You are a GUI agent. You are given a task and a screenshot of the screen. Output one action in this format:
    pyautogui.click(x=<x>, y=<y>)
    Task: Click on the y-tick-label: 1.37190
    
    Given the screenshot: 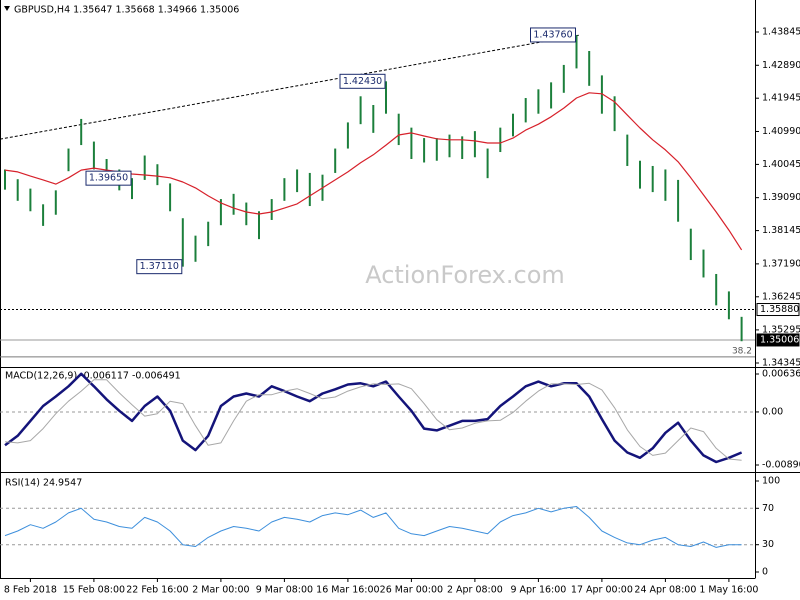 What is the action you would take?
    pyautogui.click(x=781, y=263)
    